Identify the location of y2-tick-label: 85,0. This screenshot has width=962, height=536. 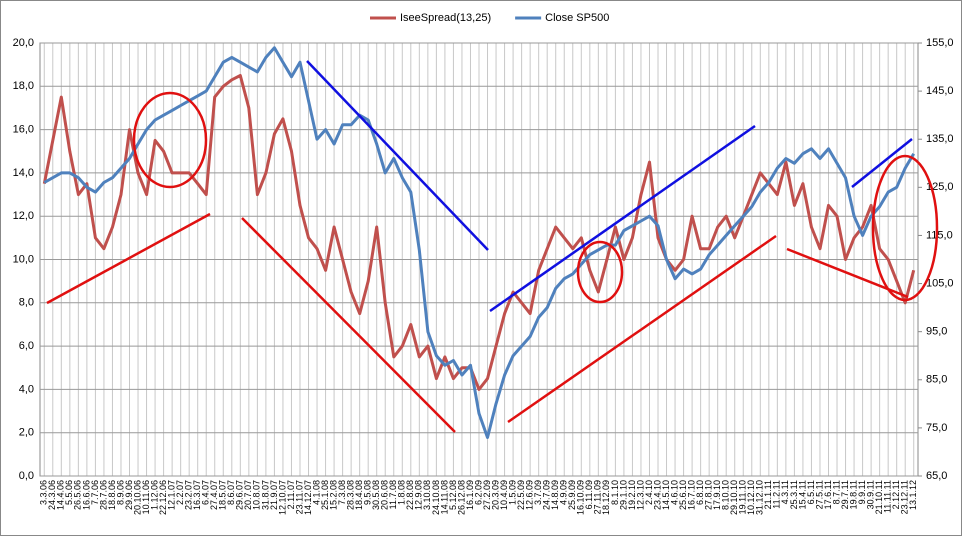
(936, 380).